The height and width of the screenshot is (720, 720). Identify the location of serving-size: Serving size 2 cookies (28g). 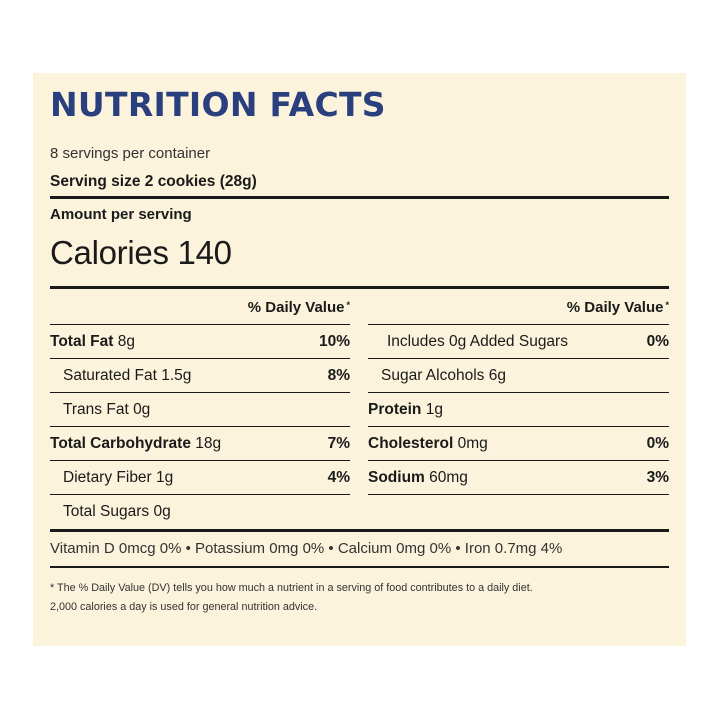
(153, 181).